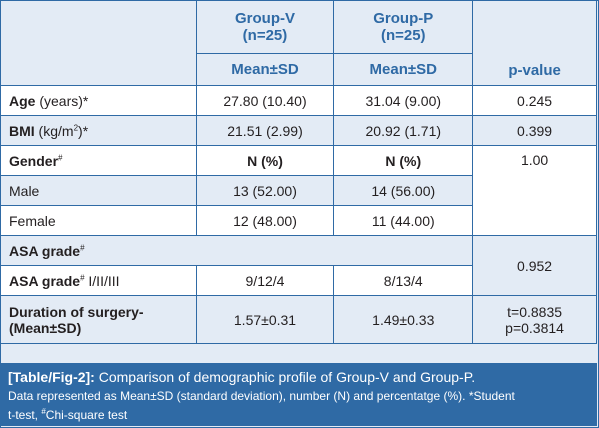  Describe the element at coordinates (264, 18) in the screenshot. I see `group-v-title: Group-V` at that location.